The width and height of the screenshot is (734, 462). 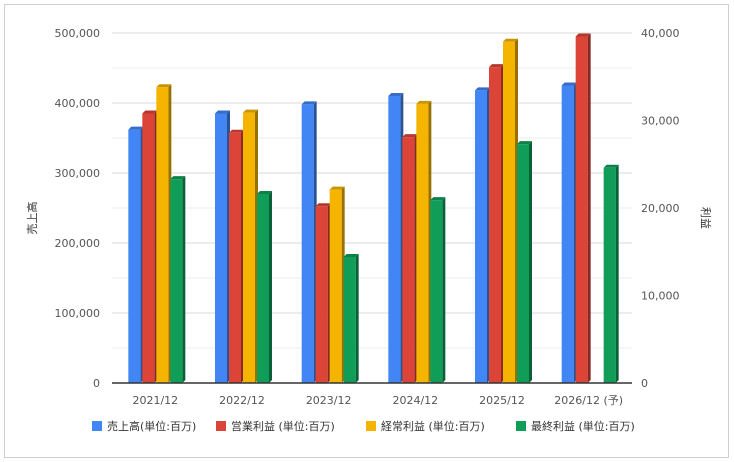 What do you see at coordinates (32, 218) in the screenshot?
I see `left-axis-title: 売上高` at bounding box center [32, 218].